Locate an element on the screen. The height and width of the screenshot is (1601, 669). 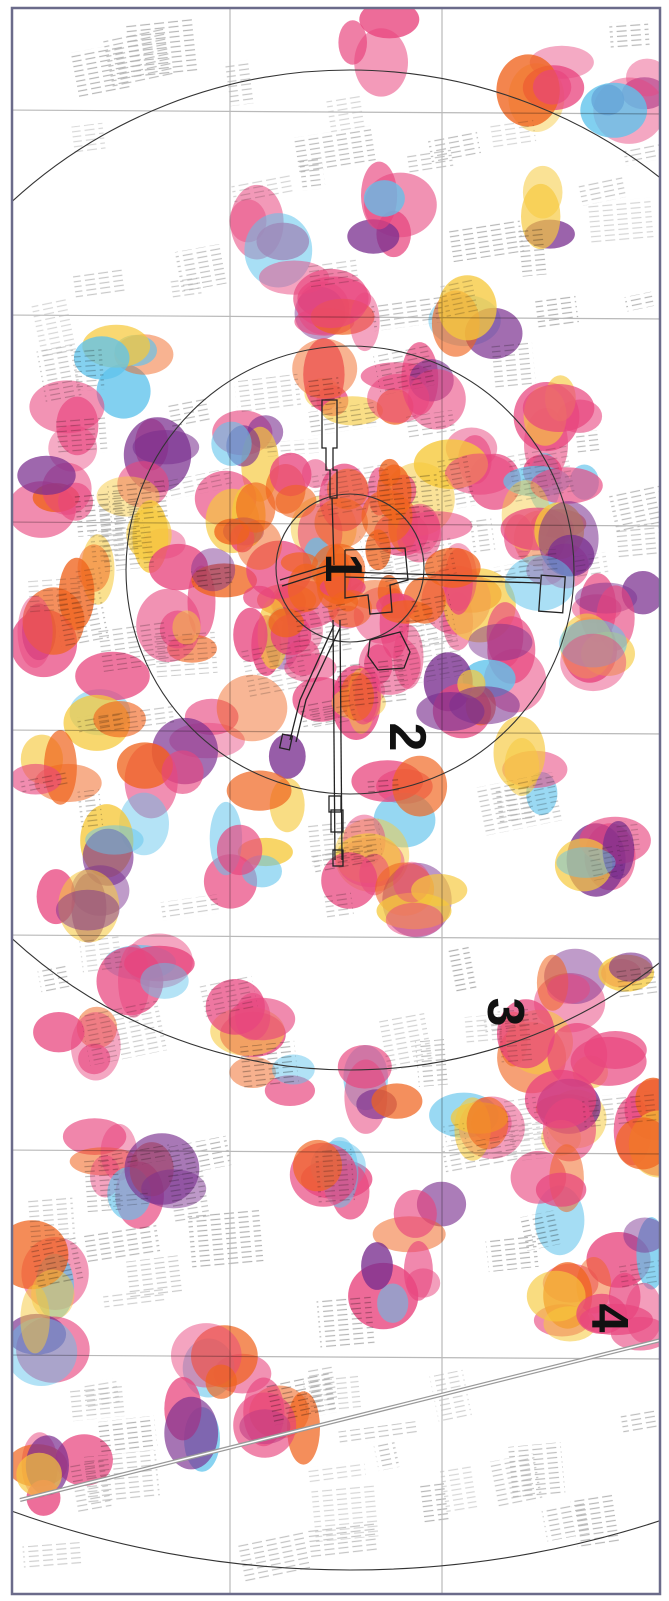
central-structure is located at coordinates (422, 633).